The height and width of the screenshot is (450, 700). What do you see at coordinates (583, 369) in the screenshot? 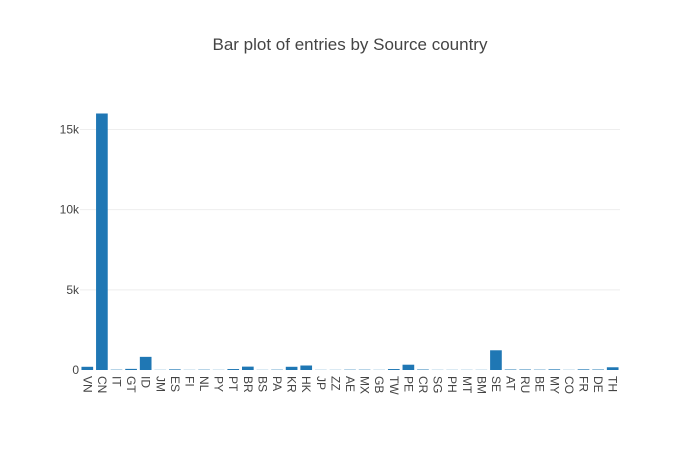
I see `bar-fr` at bounding box center [583, 369].